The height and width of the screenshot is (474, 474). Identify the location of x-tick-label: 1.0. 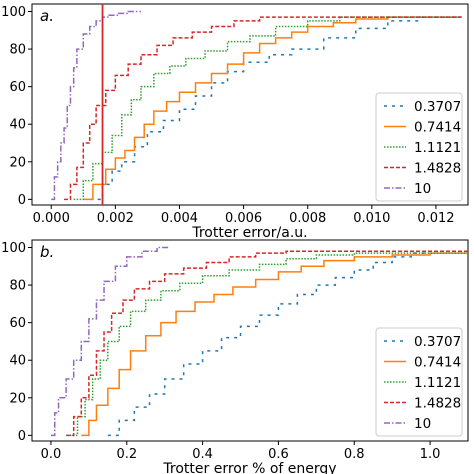
(430, 454).